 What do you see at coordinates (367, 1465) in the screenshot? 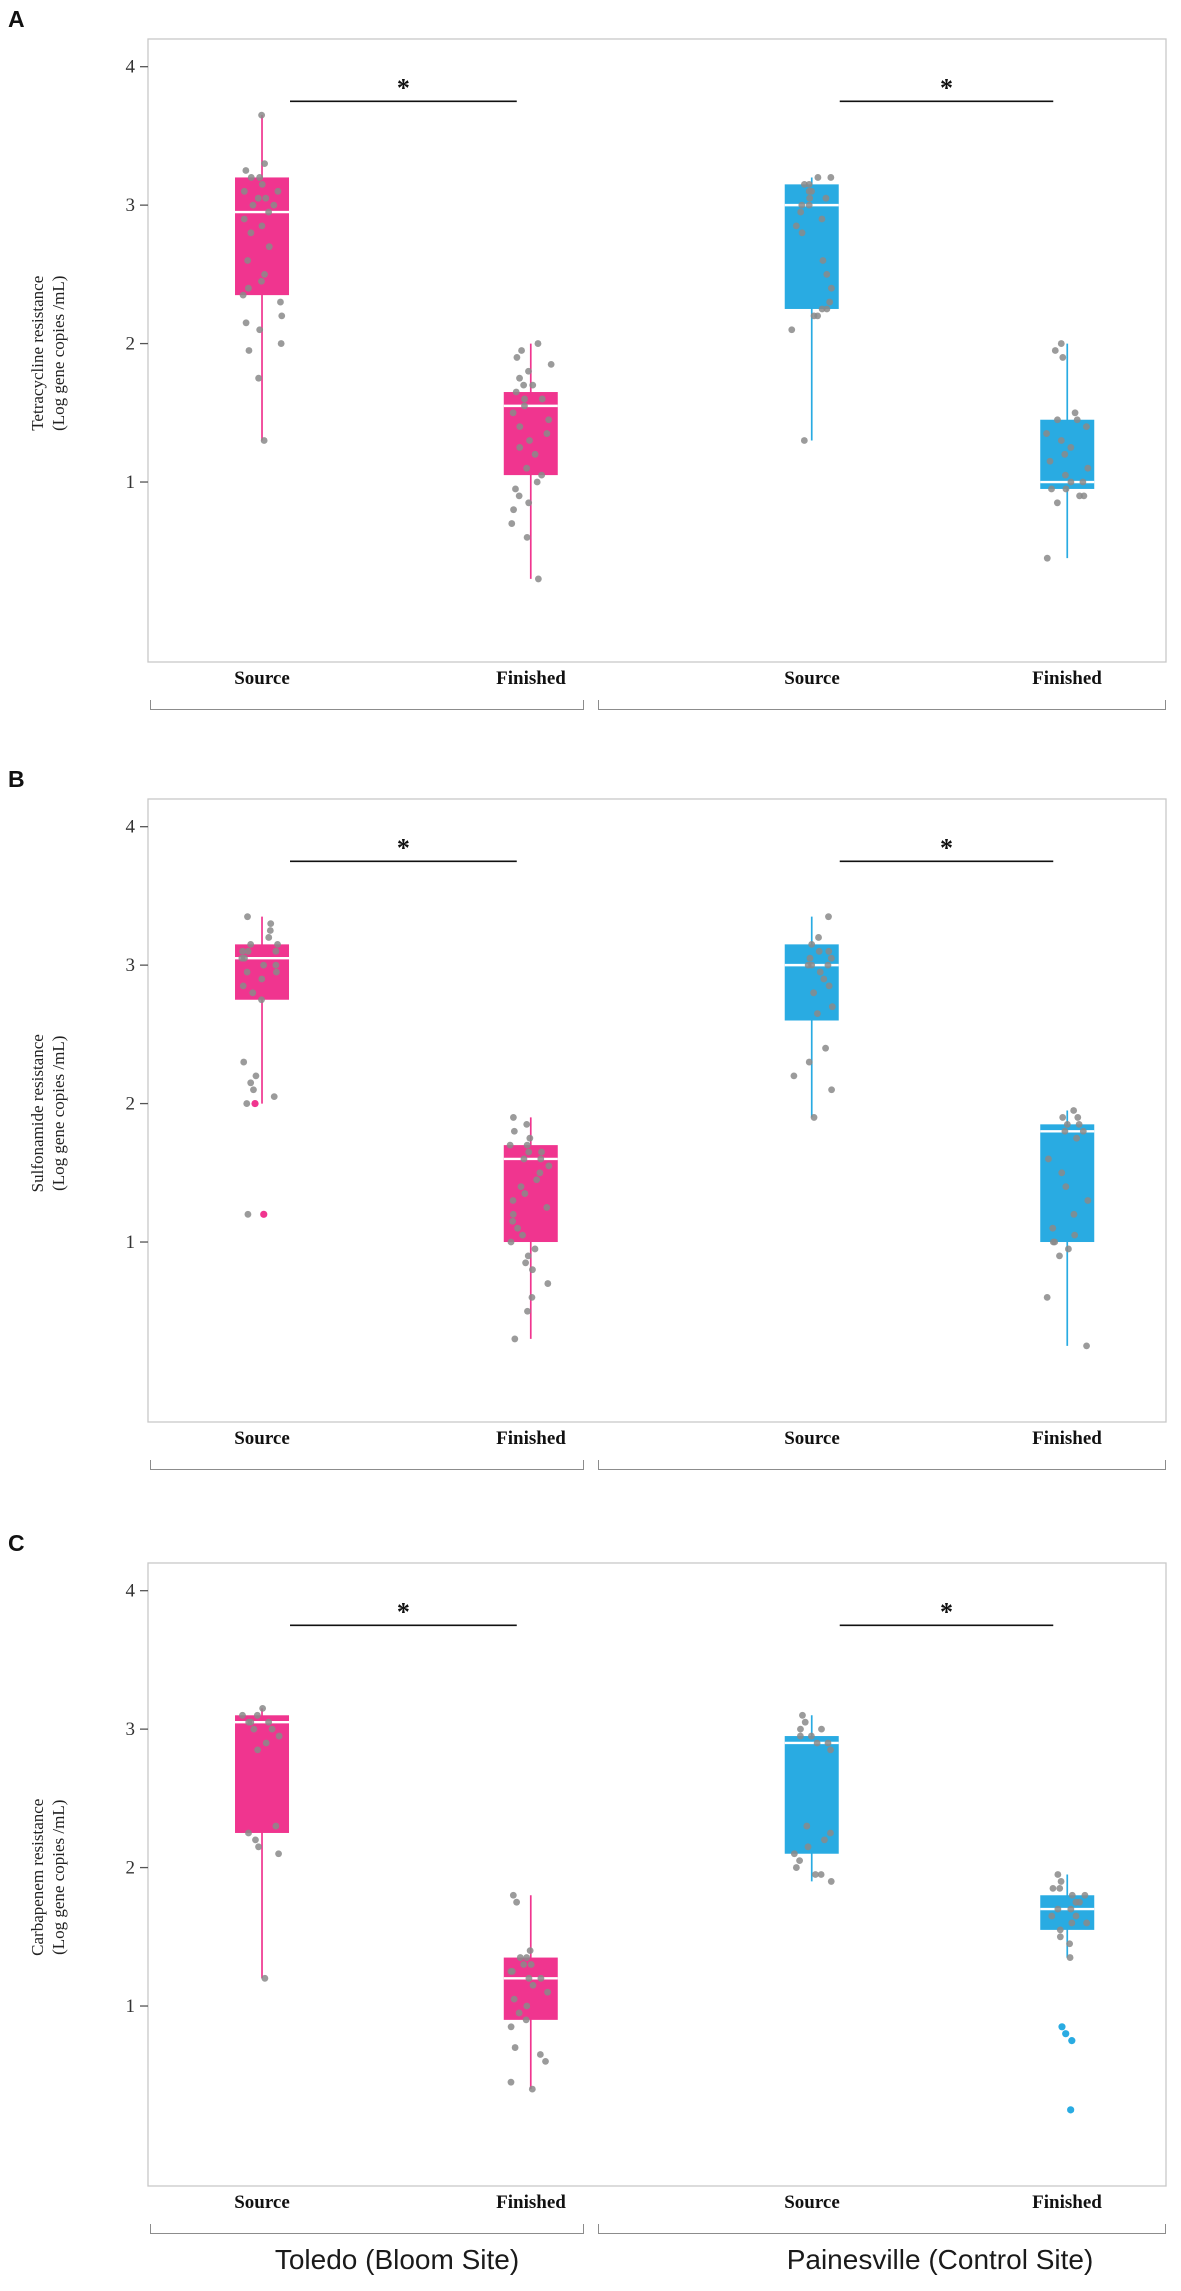
I see `group-bracket-toledo-b` at bounding box center [367, 1465].